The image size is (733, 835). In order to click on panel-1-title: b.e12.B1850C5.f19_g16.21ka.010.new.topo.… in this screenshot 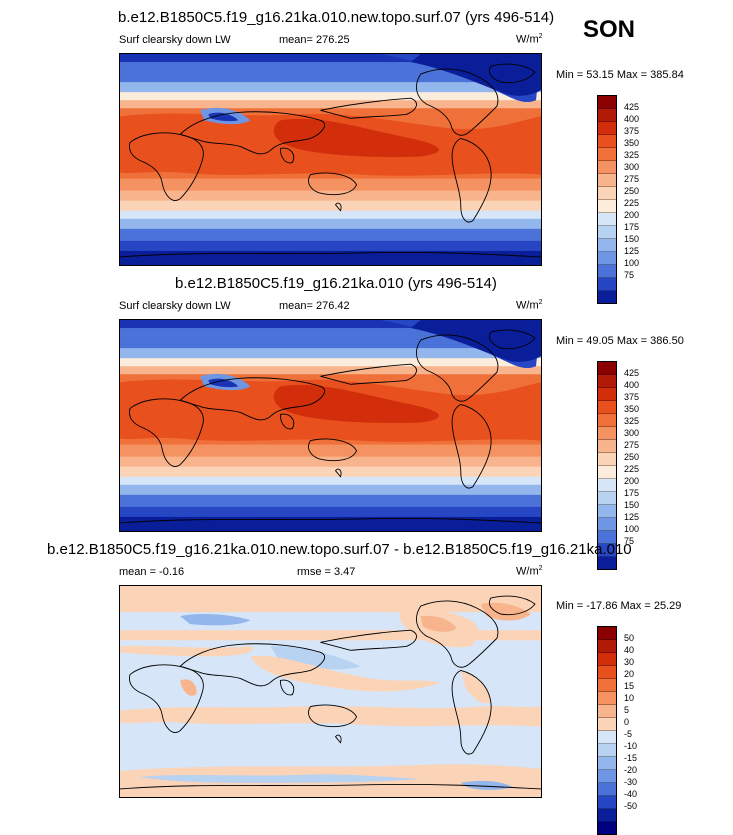, I will do `click(336, 17)`.